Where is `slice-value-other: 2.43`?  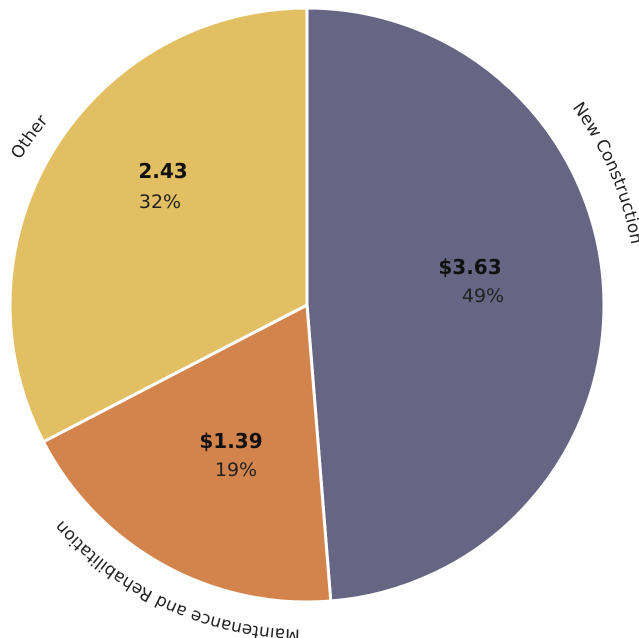 slice-value-other: 2.43 is located at coordinates (162, 171).